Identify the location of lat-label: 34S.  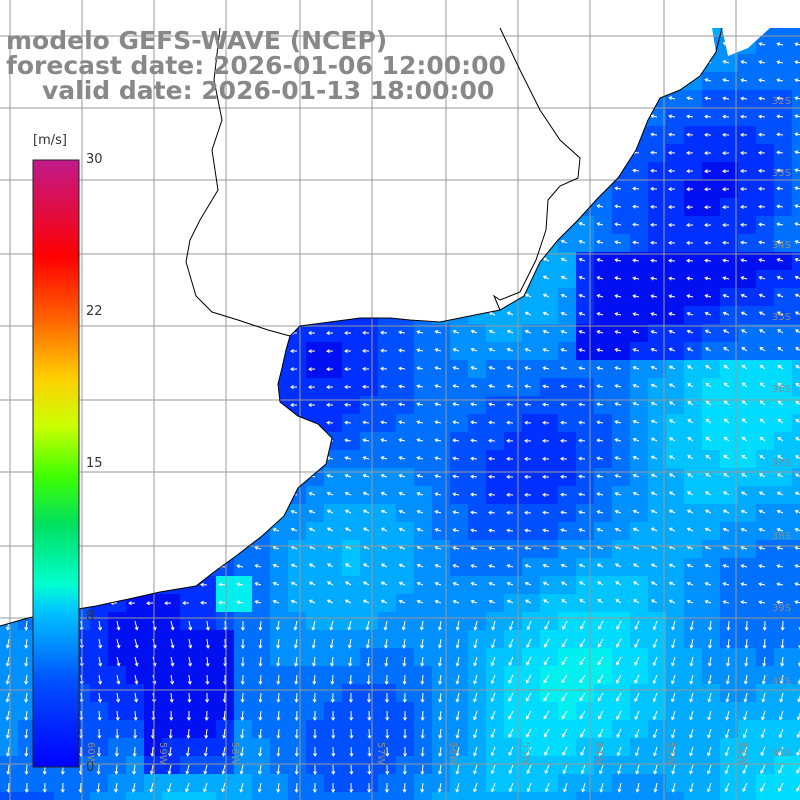
(782, 245).